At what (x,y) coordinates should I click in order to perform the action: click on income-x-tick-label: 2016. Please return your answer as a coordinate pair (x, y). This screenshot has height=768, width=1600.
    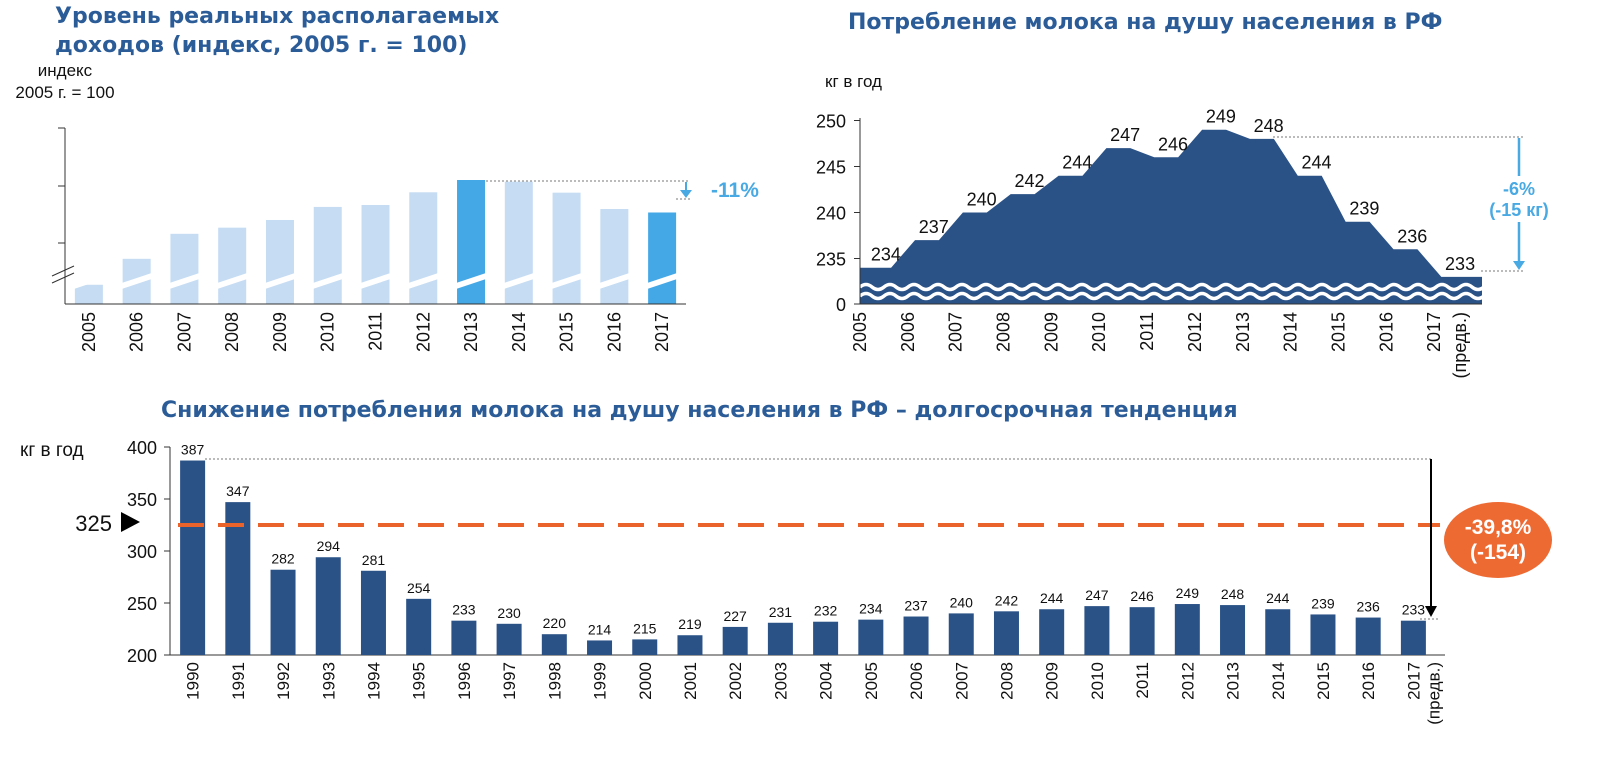
    Looking at the image, I should click on (614, 332).